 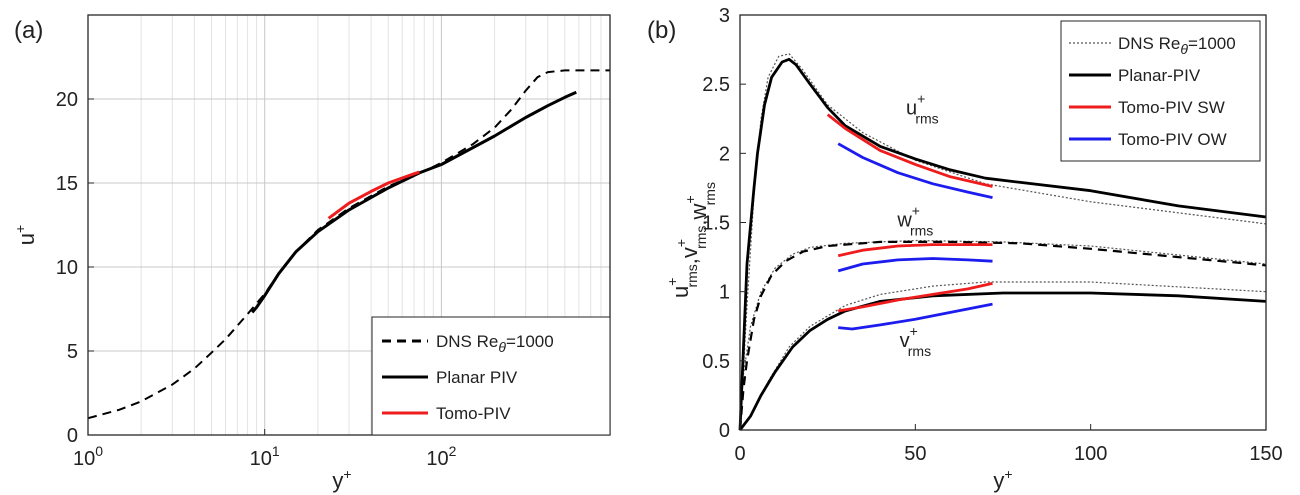 I want to click on panel-b-annotations: u+ rms w+ rms v+ rms, so click(x=917, y=225).